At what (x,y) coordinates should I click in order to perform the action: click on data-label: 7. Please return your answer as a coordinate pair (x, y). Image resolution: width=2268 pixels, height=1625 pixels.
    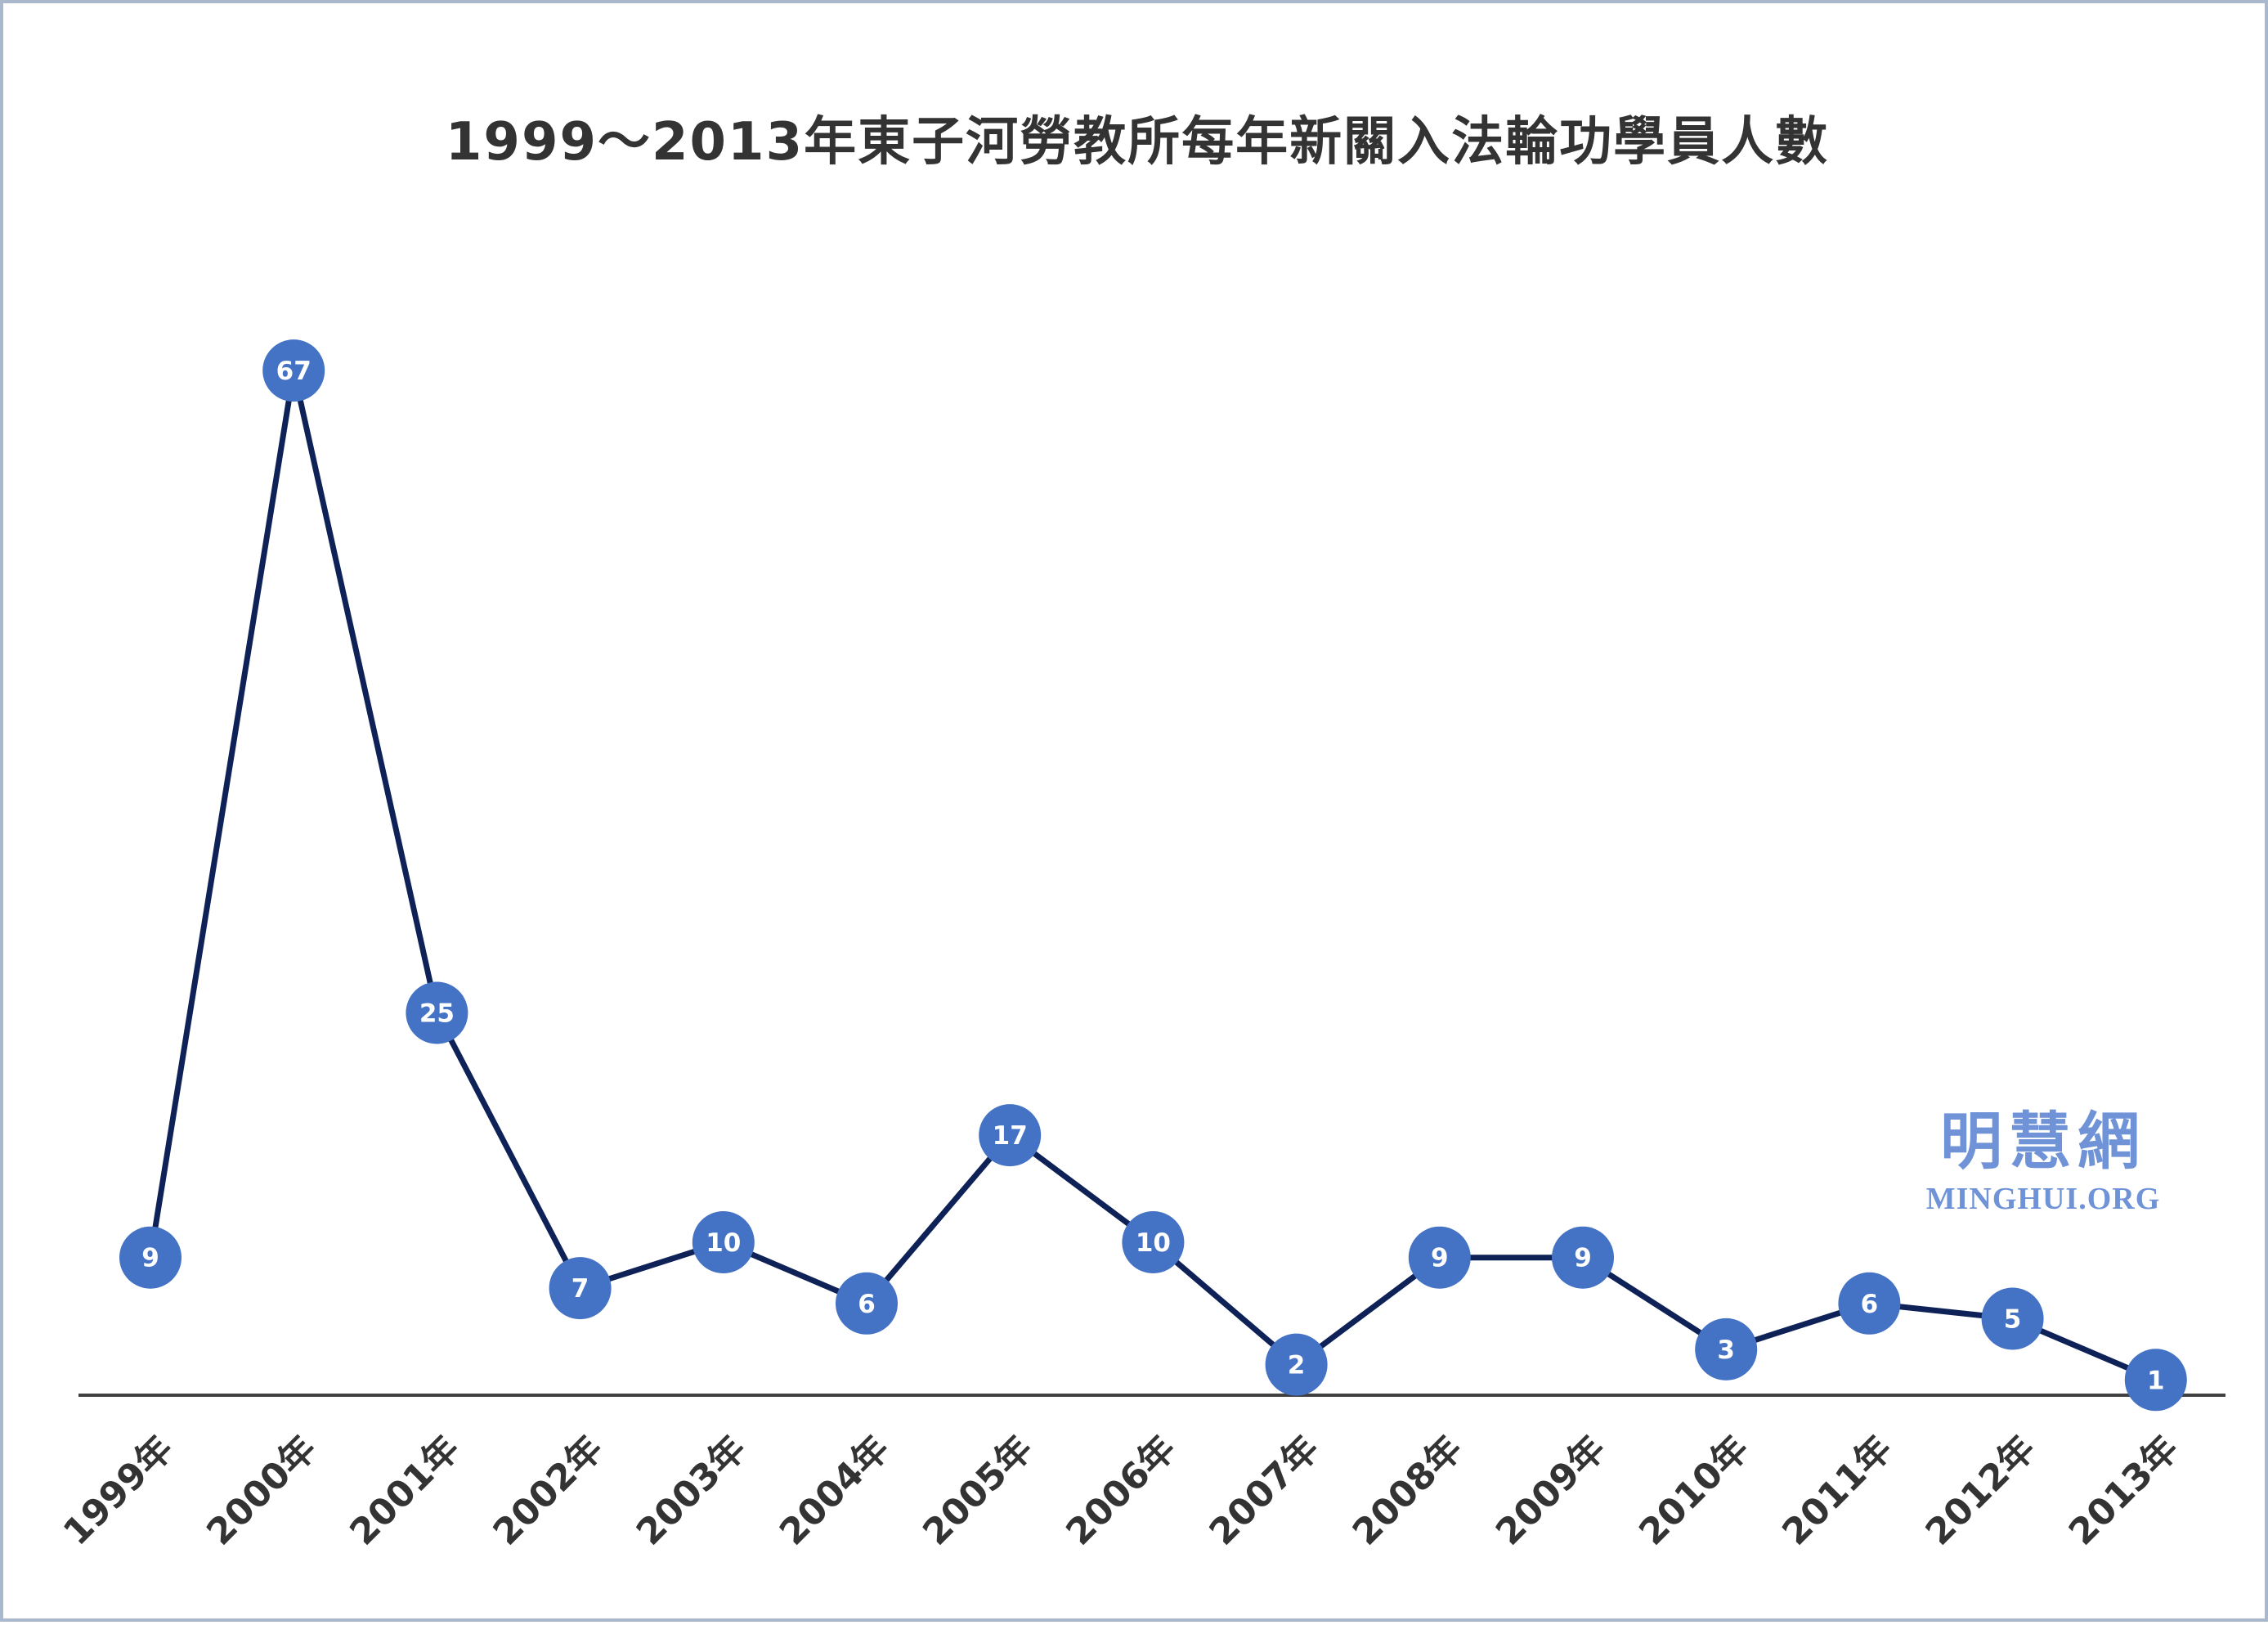
    Looking at the image, I should click on (580, 1289).